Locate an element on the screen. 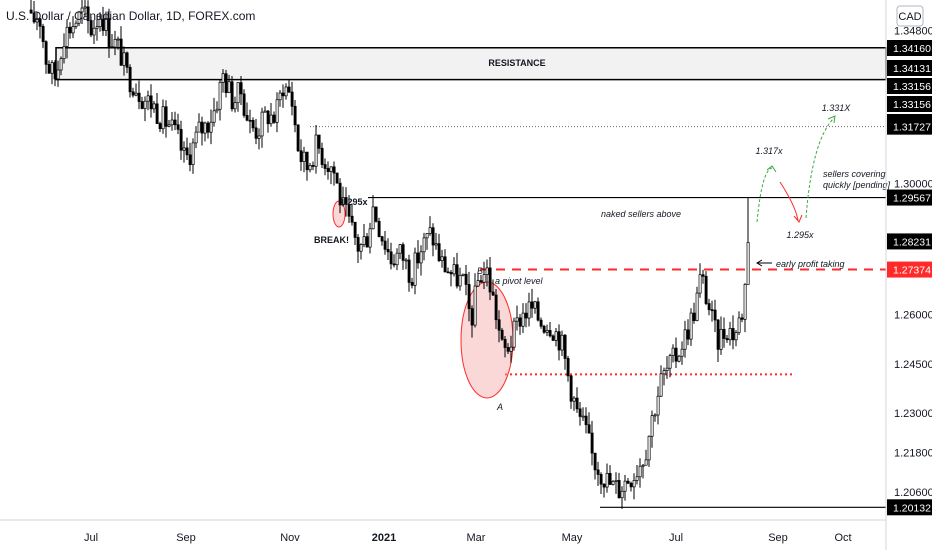 The image size is (932, 550). time-tick-label: Sep is located at coordinates (778, 538).